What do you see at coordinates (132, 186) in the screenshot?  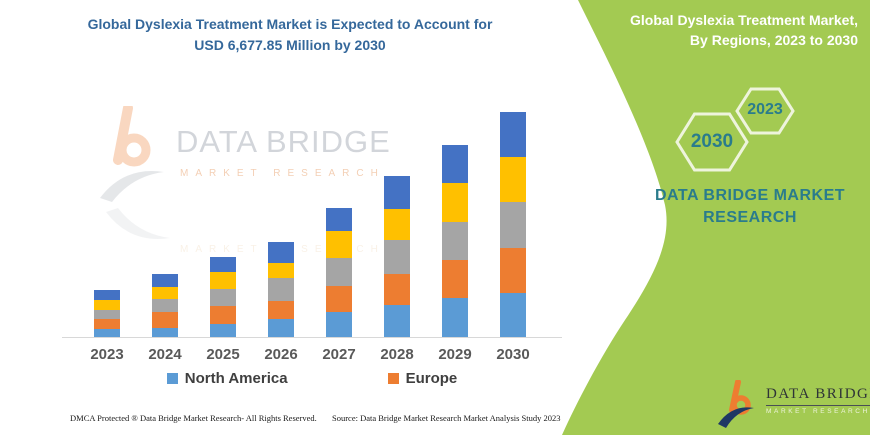 I see `watermark-swoosh-icon` at bounding box center [132, 186].